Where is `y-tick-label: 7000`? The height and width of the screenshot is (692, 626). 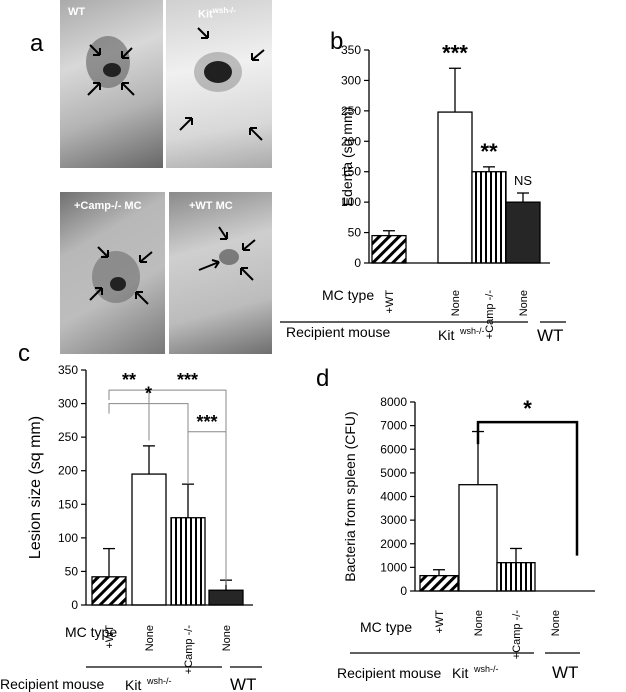
y-tick-label: 7000 is located at coordinates (393, 426).